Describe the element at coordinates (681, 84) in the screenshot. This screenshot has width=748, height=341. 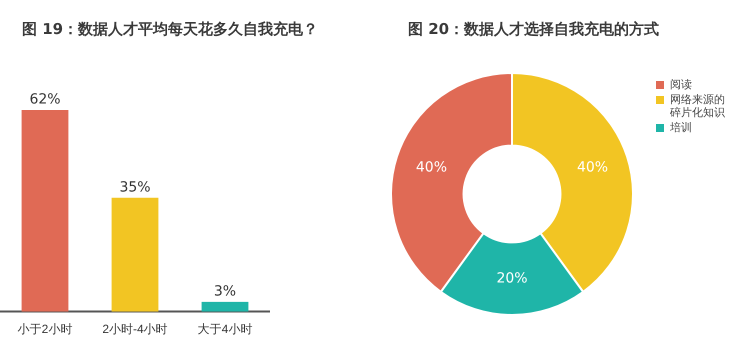
I see `legend-label: 阅读` at that location.